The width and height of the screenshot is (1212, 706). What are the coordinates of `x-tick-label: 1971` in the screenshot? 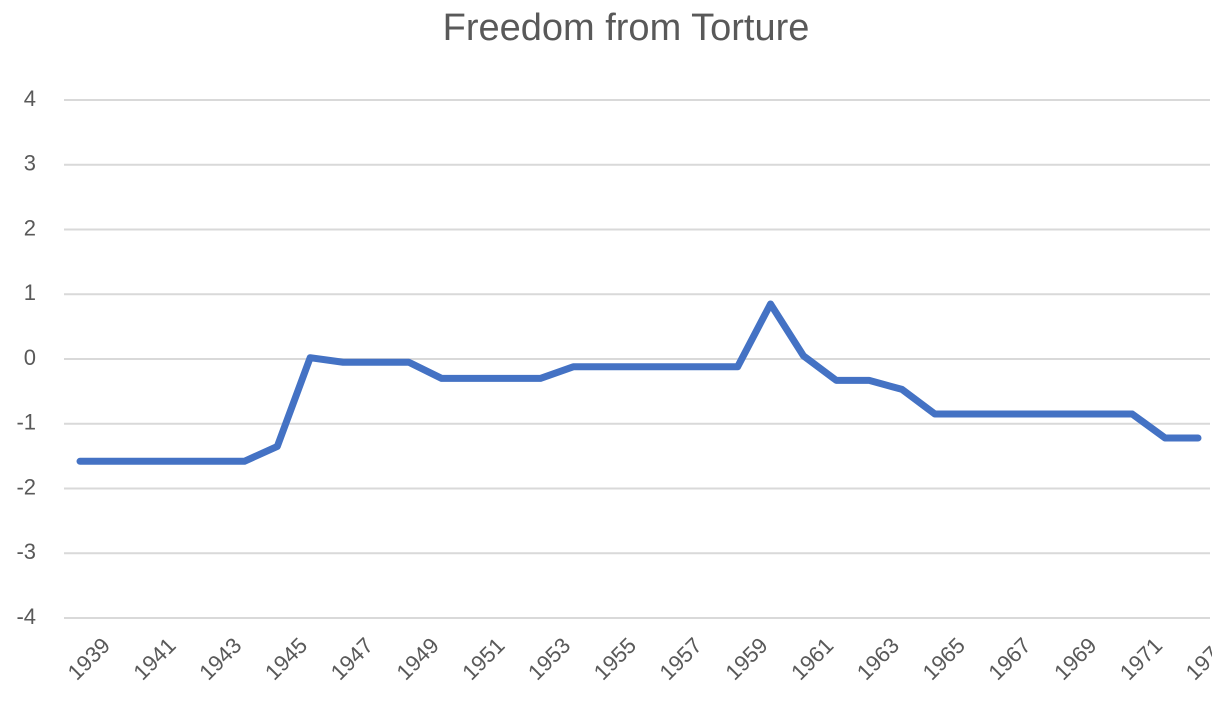 It's located at (1141, 659).